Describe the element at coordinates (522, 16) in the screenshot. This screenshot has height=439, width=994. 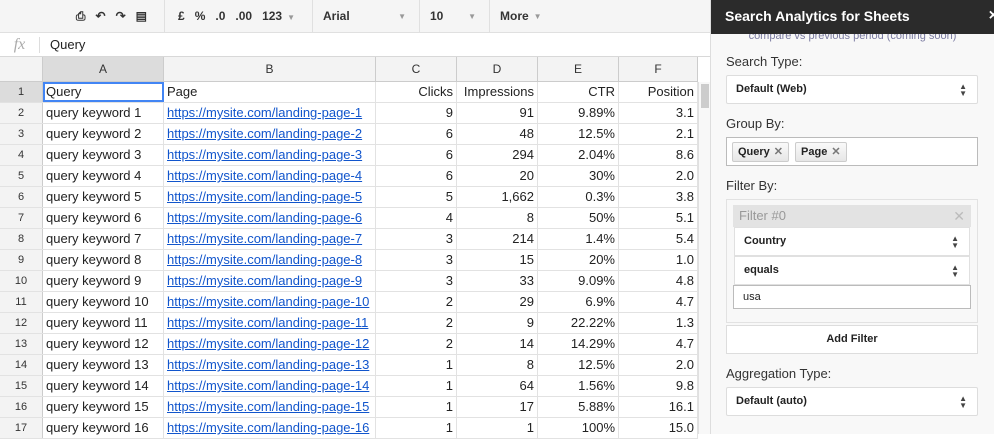
I see `more-button: More ▼` at that location.